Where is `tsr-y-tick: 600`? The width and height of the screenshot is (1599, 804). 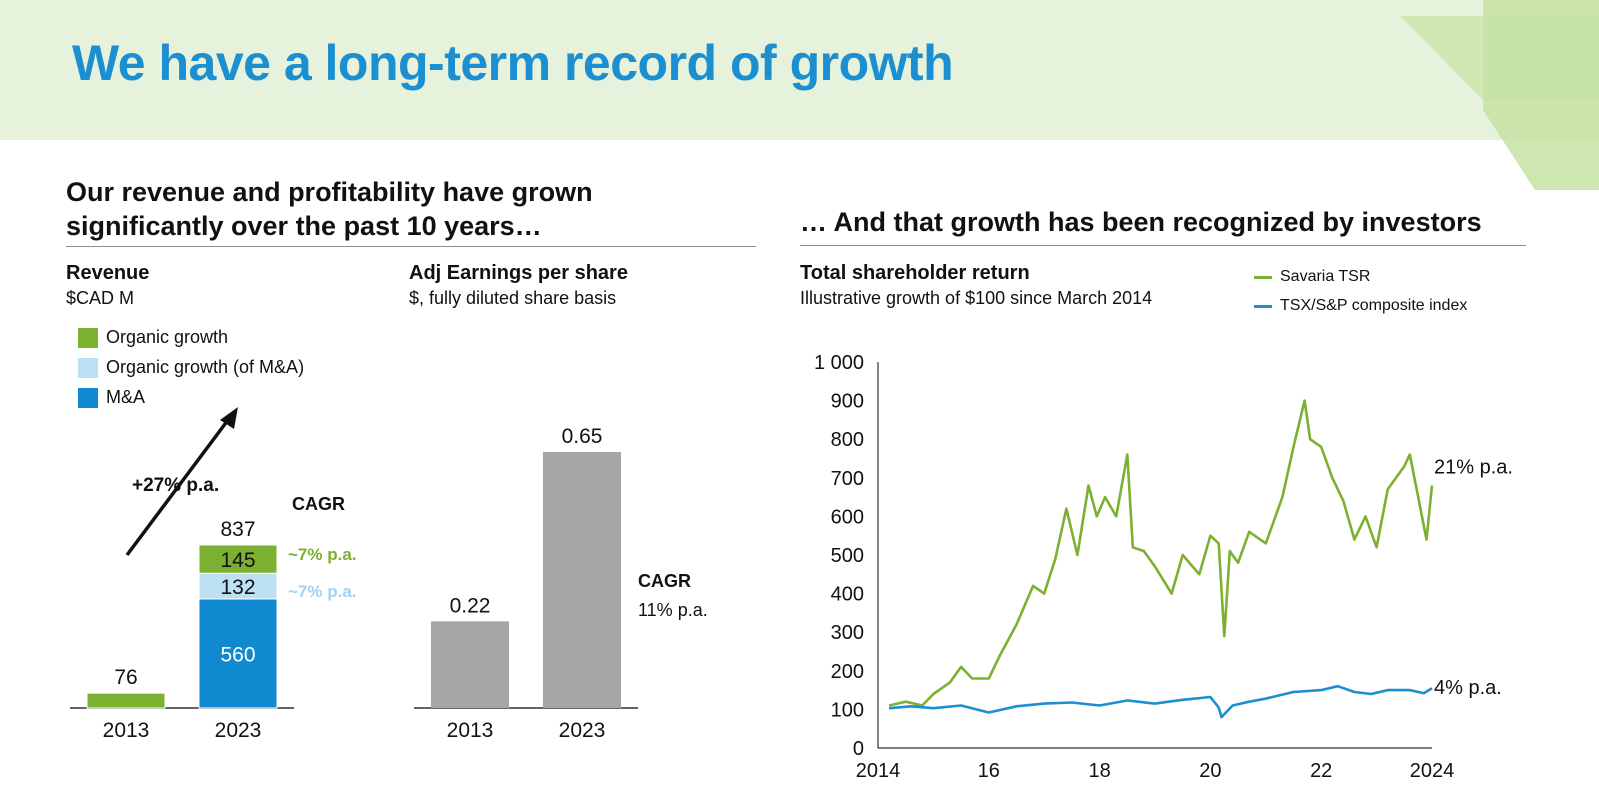
tsr-y-tick: 600 is located at coordinates (847, 517).